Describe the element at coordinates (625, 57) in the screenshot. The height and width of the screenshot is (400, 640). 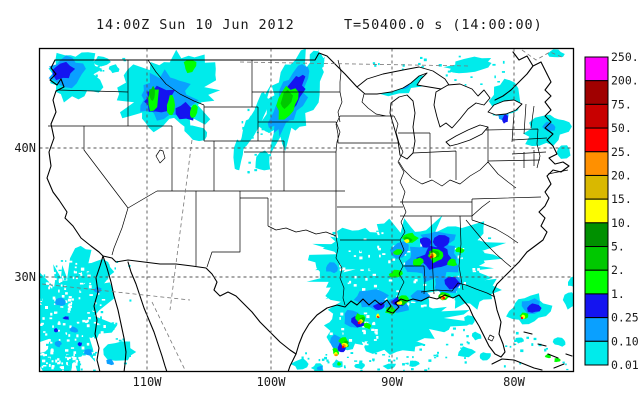
I see `colorbar-label: 250.` at that location.